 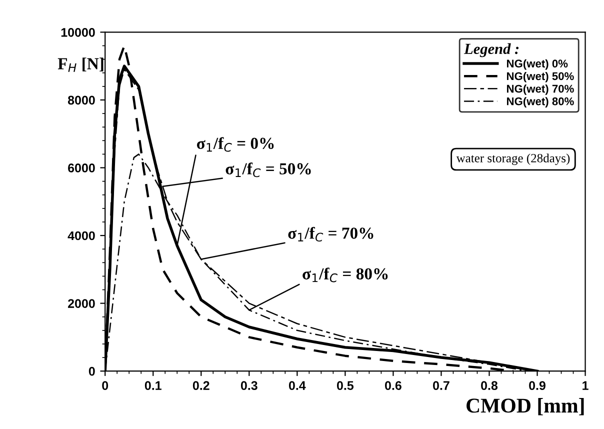 What do you see at coordinates (441, 385) in the screenshot?
I see `x-tick-label: 0.7` at bounding box center [441, 385].